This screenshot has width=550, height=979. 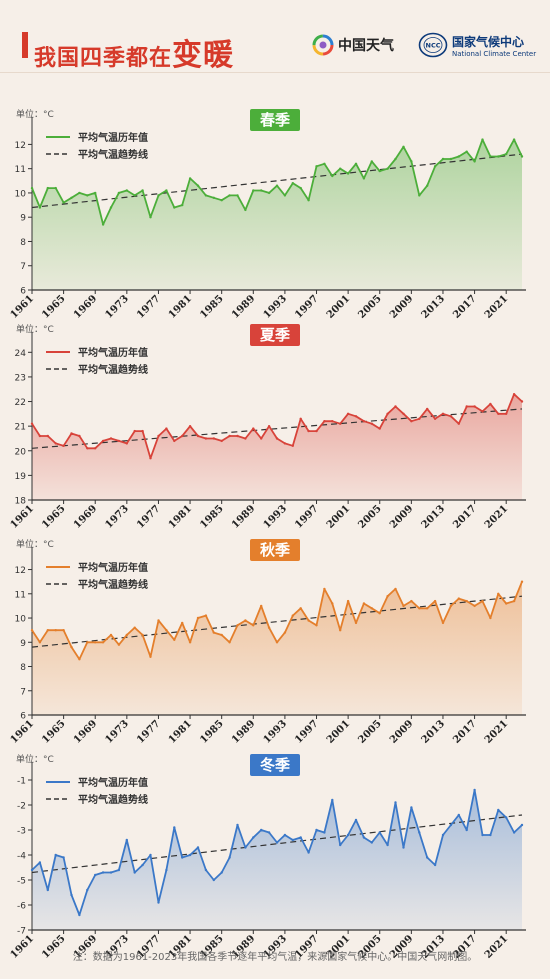 What do you see at coordinates (148, 306) in the screenshot?
I see `x-tick-label: 1977` at bounding box center [148, 306].